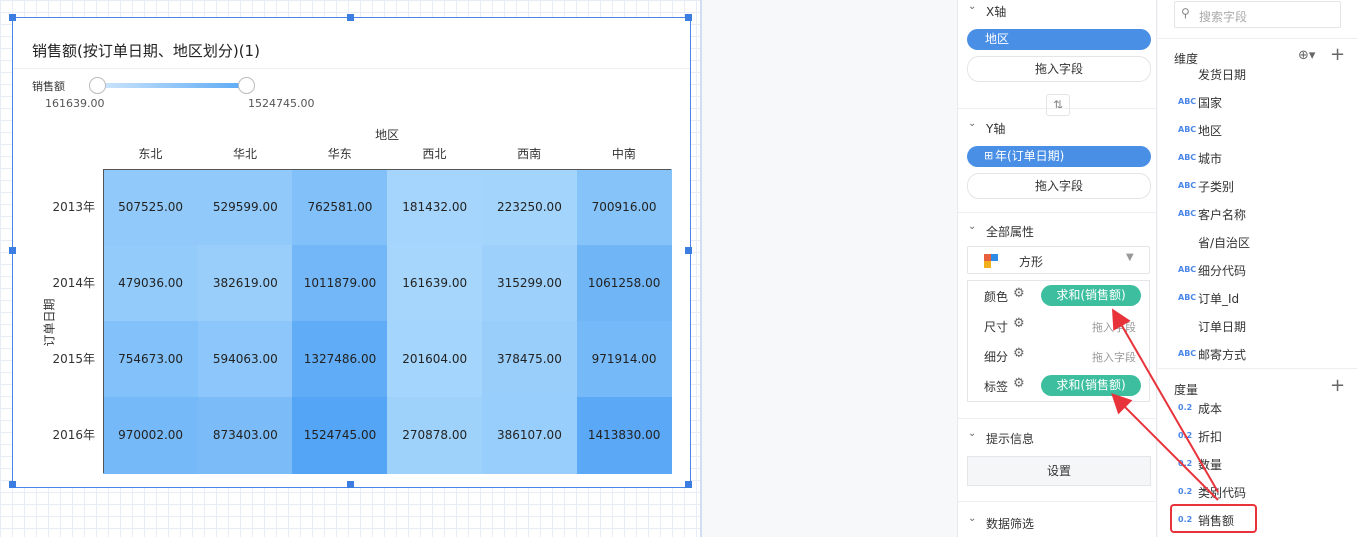 This screenshot has width=1357, height=537. I want to click on field-item: ABC 客户名称, so click(1257, 214).